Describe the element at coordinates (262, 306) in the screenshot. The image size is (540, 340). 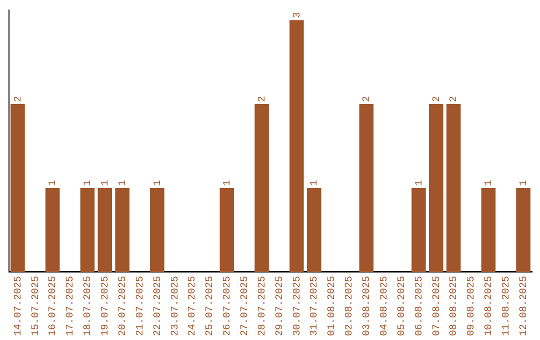
I see `x-tick-label: 28.07.2025` at that location.